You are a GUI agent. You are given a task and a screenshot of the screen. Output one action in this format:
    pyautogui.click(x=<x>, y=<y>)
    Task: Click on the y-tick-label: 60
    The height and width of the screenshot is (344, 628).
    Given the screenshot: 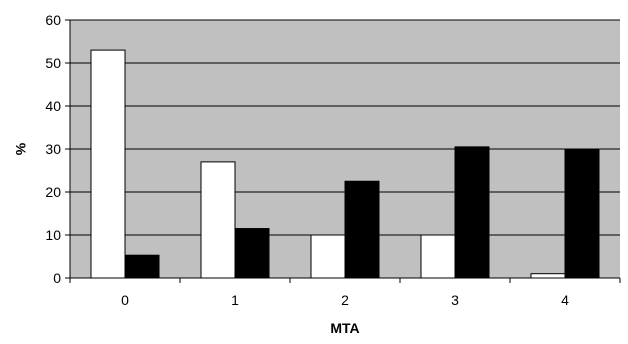 What is the action you would take?
    pyautogui.click(x=53, y=20)
    